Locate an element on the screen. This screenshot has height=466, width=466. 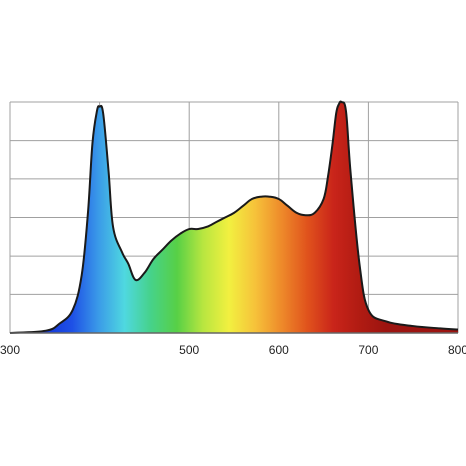
x-tick-labels: 300 500 600 700 800 is located at coordinates (233, 350).